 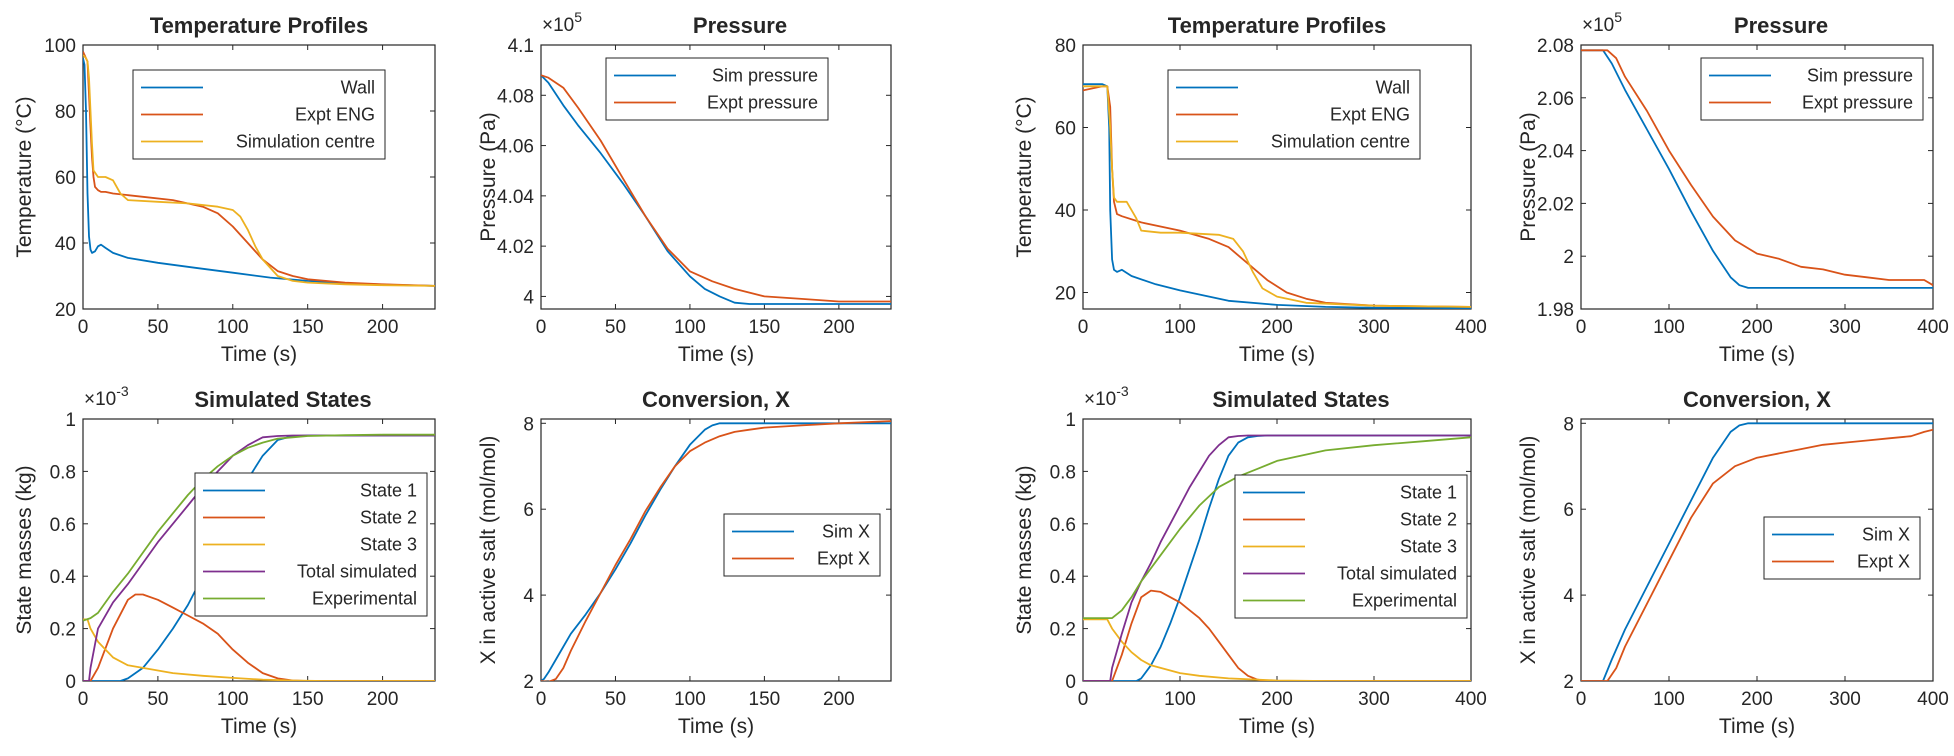 What do you see at coordinates (1106, 396) in the screenshot?
I see `axis-exponent: ×10⁻³` at bounding box center [1106, 396].